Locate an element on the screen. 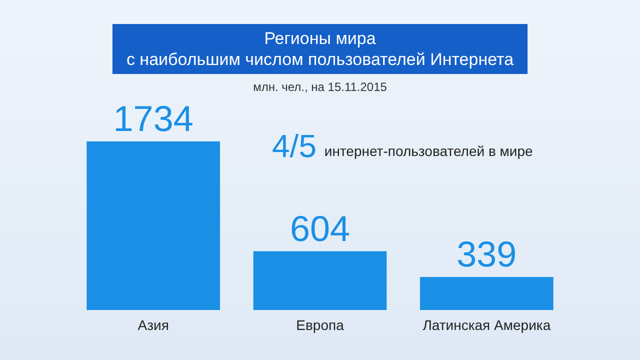 The image size is (640, 360). x-tick-label: Латинская Америка is located at coordinates (486, 325).